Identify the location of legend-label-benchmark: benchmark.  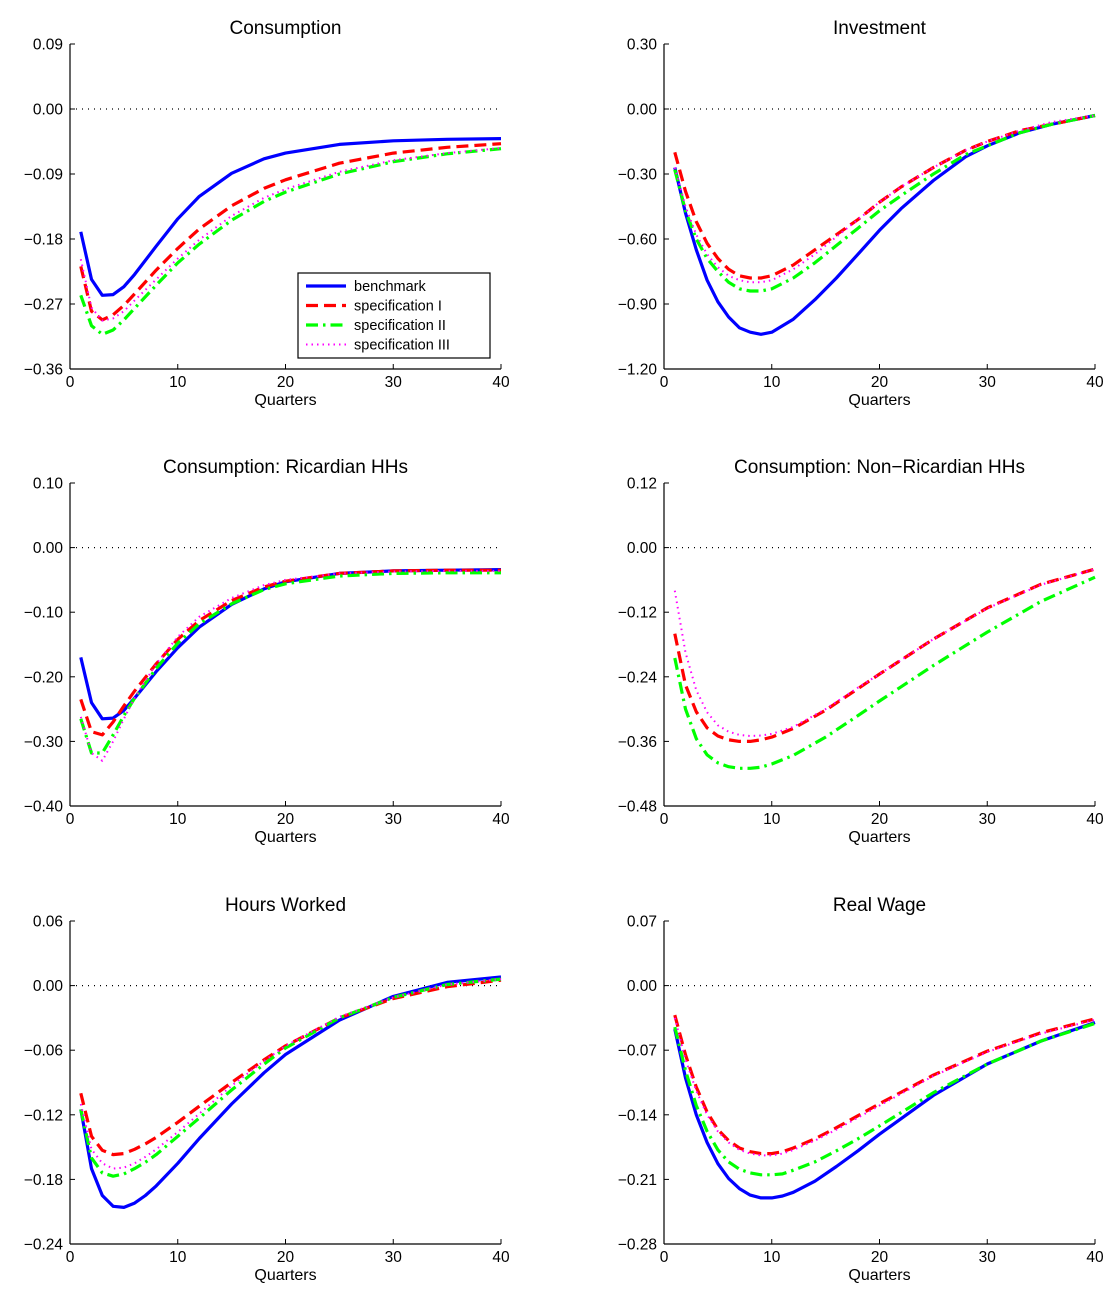
(390, 287).